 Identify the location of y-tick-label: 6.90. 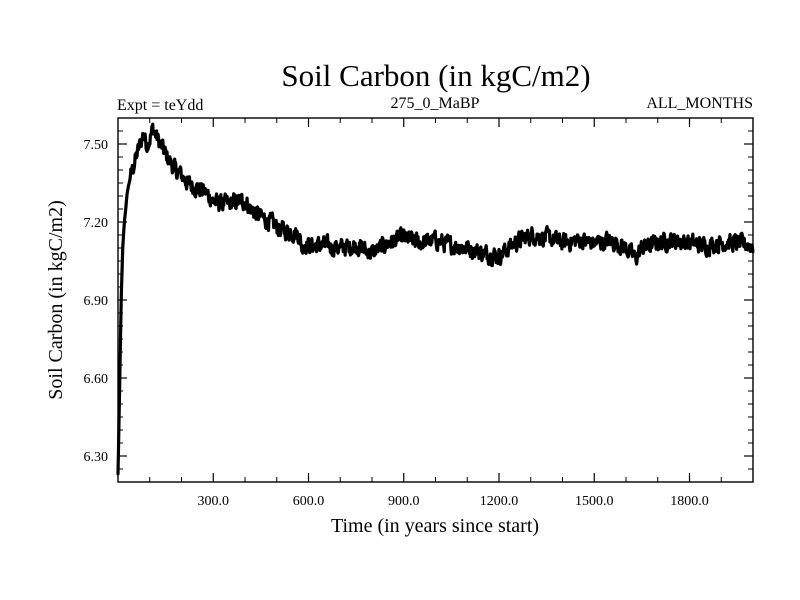
(96, 301).